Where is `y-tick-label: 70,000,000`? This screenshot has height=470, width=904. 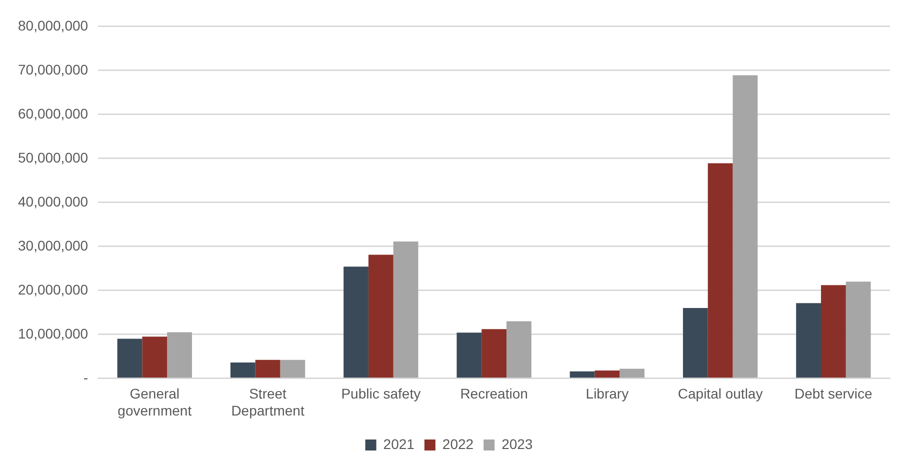
y-tick-label: 70,000,000 is located at coordinates (53, 69).